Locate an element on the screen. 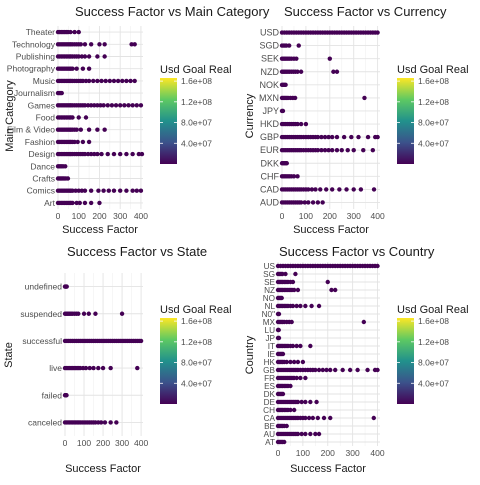 The height and width of the screenshot is (485, 480). points is located at coordinates (103, 354).